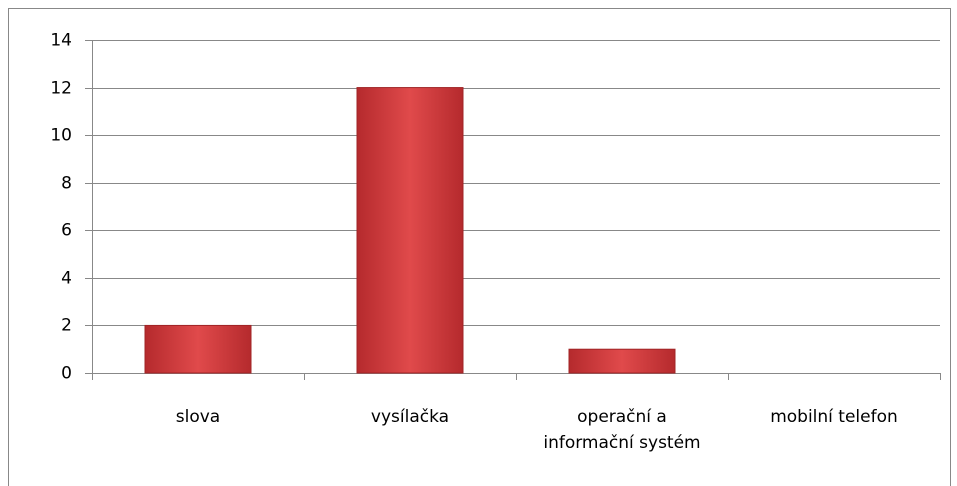  What do you see at coordinates (66, 279) in the screenshot?
I see `y-tick-label: 4` at bounding box center [66, 279].